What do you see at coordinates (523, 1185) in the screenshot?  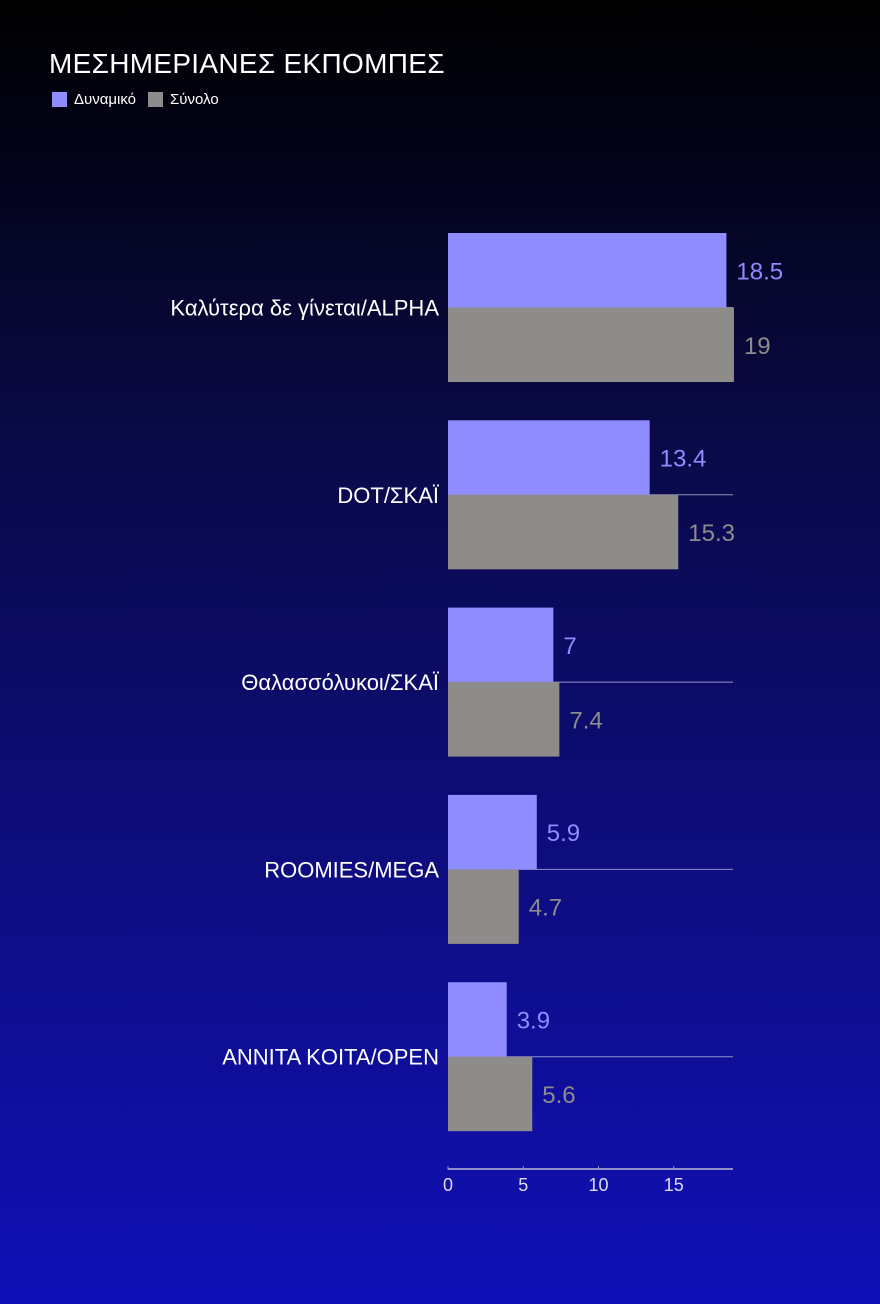 I see `x-tick-label-5: 5` at bounding box center [523, 1185].